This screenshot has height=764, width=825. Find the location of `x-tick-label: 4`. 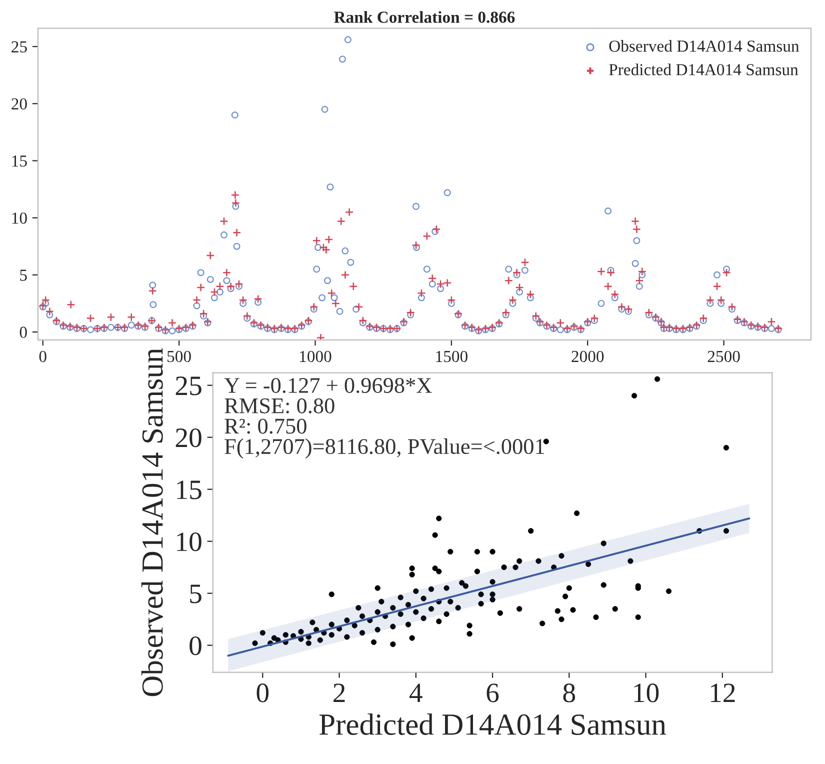

x-tick-label: 4 is located at coordinates (416, 693).